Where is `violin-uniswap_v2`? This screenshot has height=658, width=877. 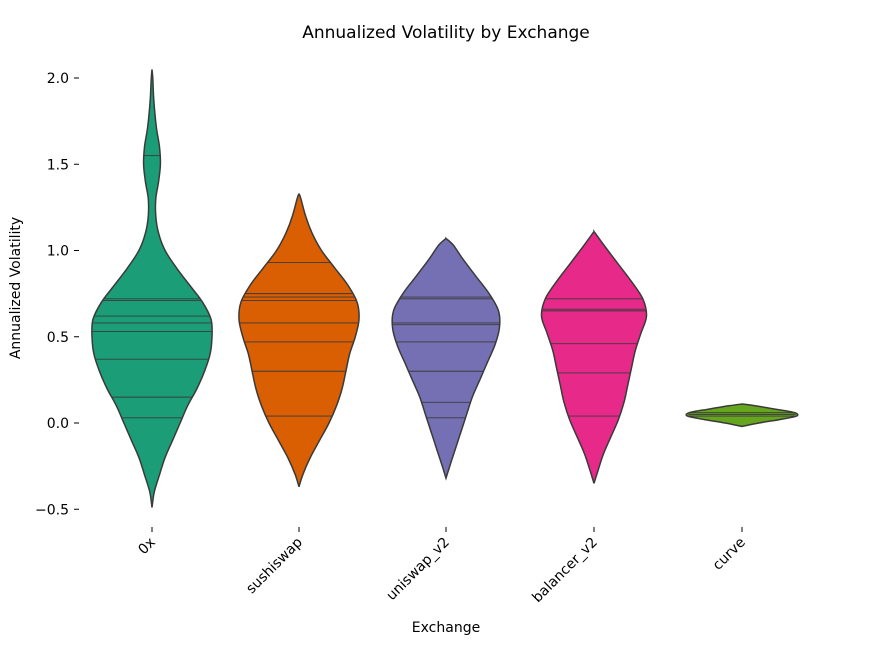 violin-uniswap_v2 is located at coordinates (446, 358).